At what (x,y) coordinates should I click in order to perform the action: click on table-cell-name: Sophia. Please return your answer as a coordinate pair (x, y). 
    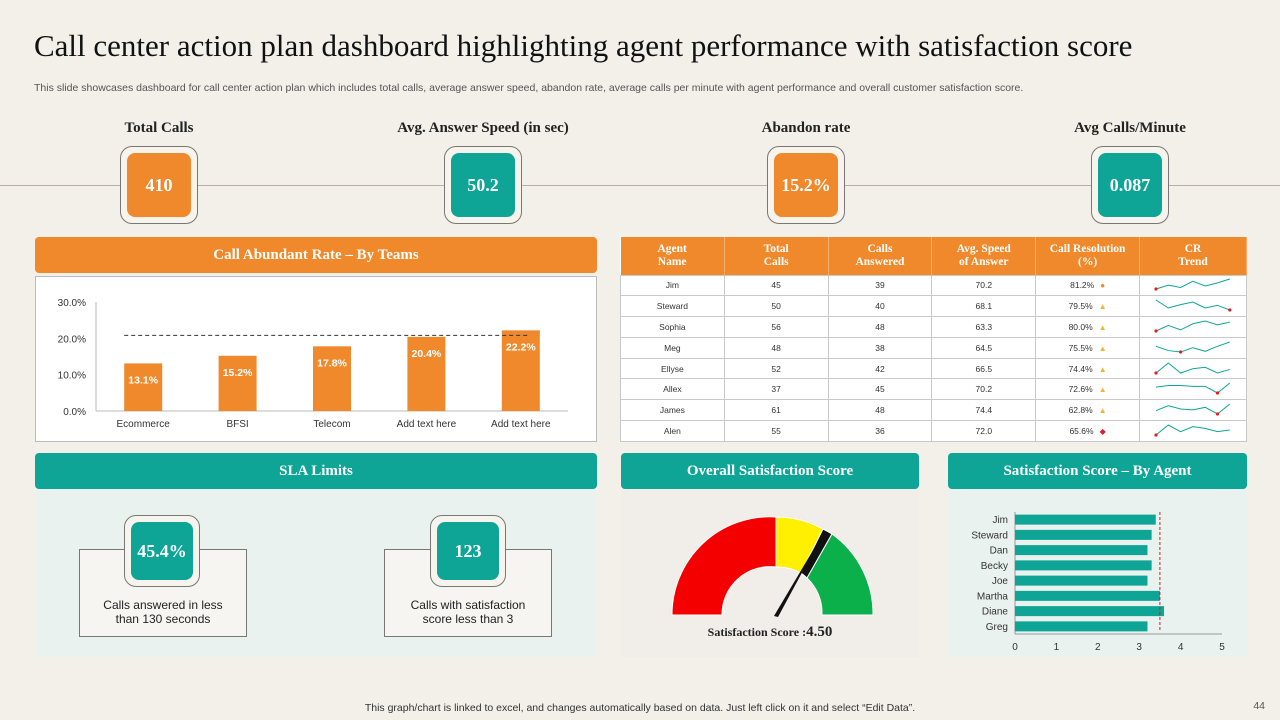
    Looking at the image, I should click on (672, 327).